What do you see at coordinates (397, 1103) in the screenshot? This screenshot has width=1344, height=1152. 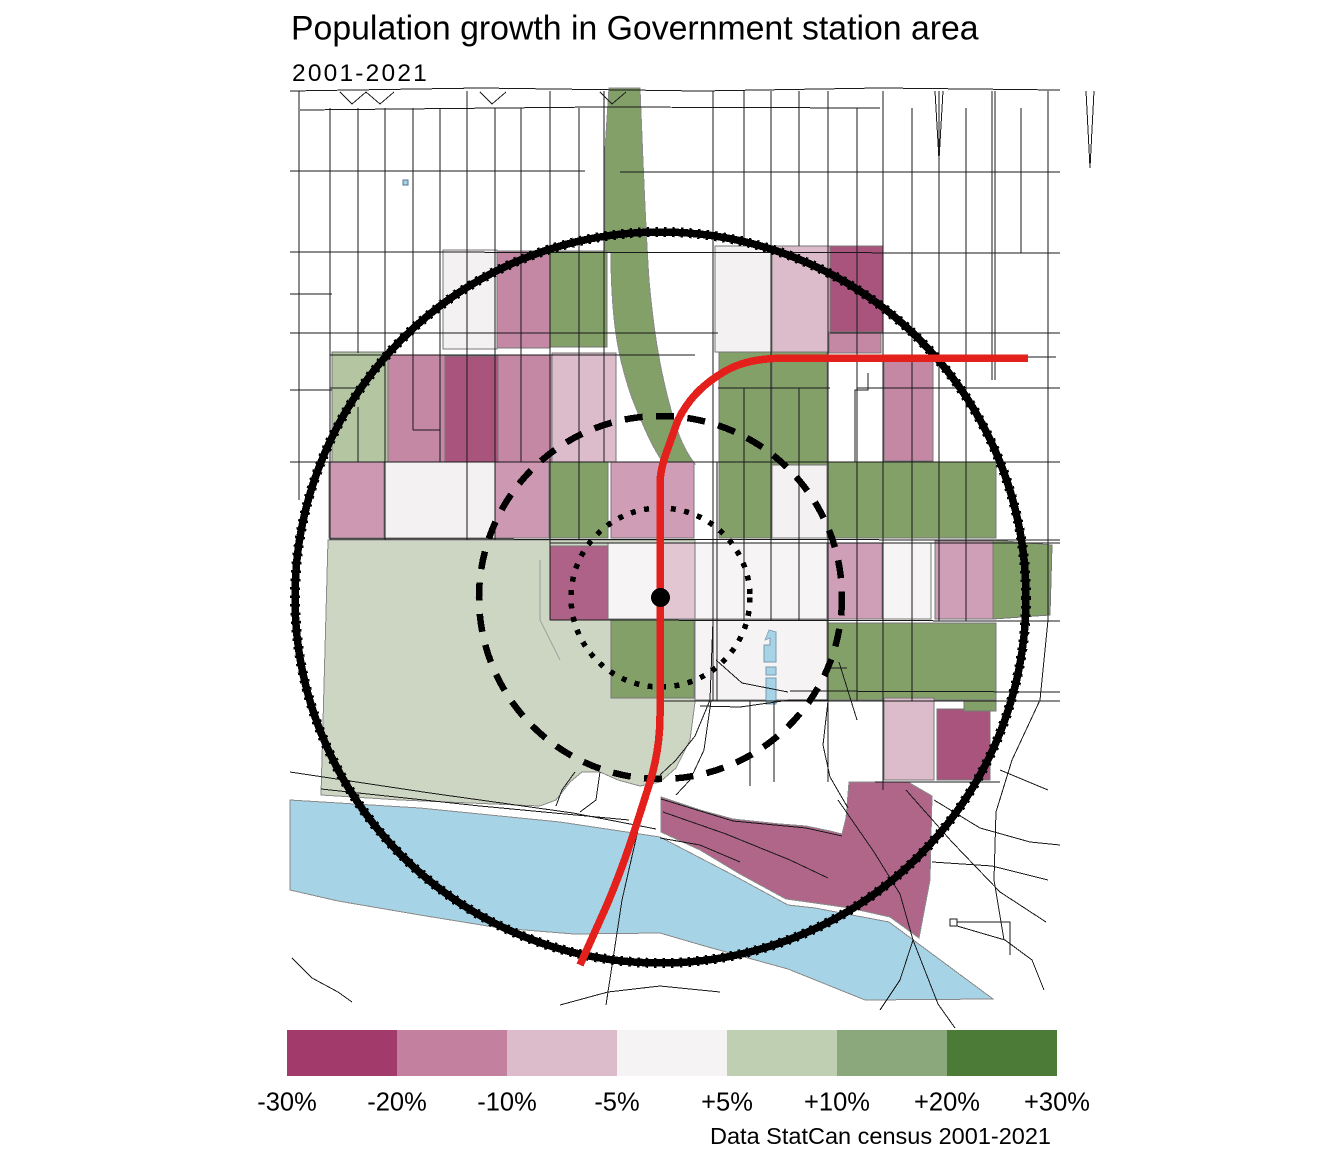 I see `svg-text: -20%` at bounding box center [397, 1103].